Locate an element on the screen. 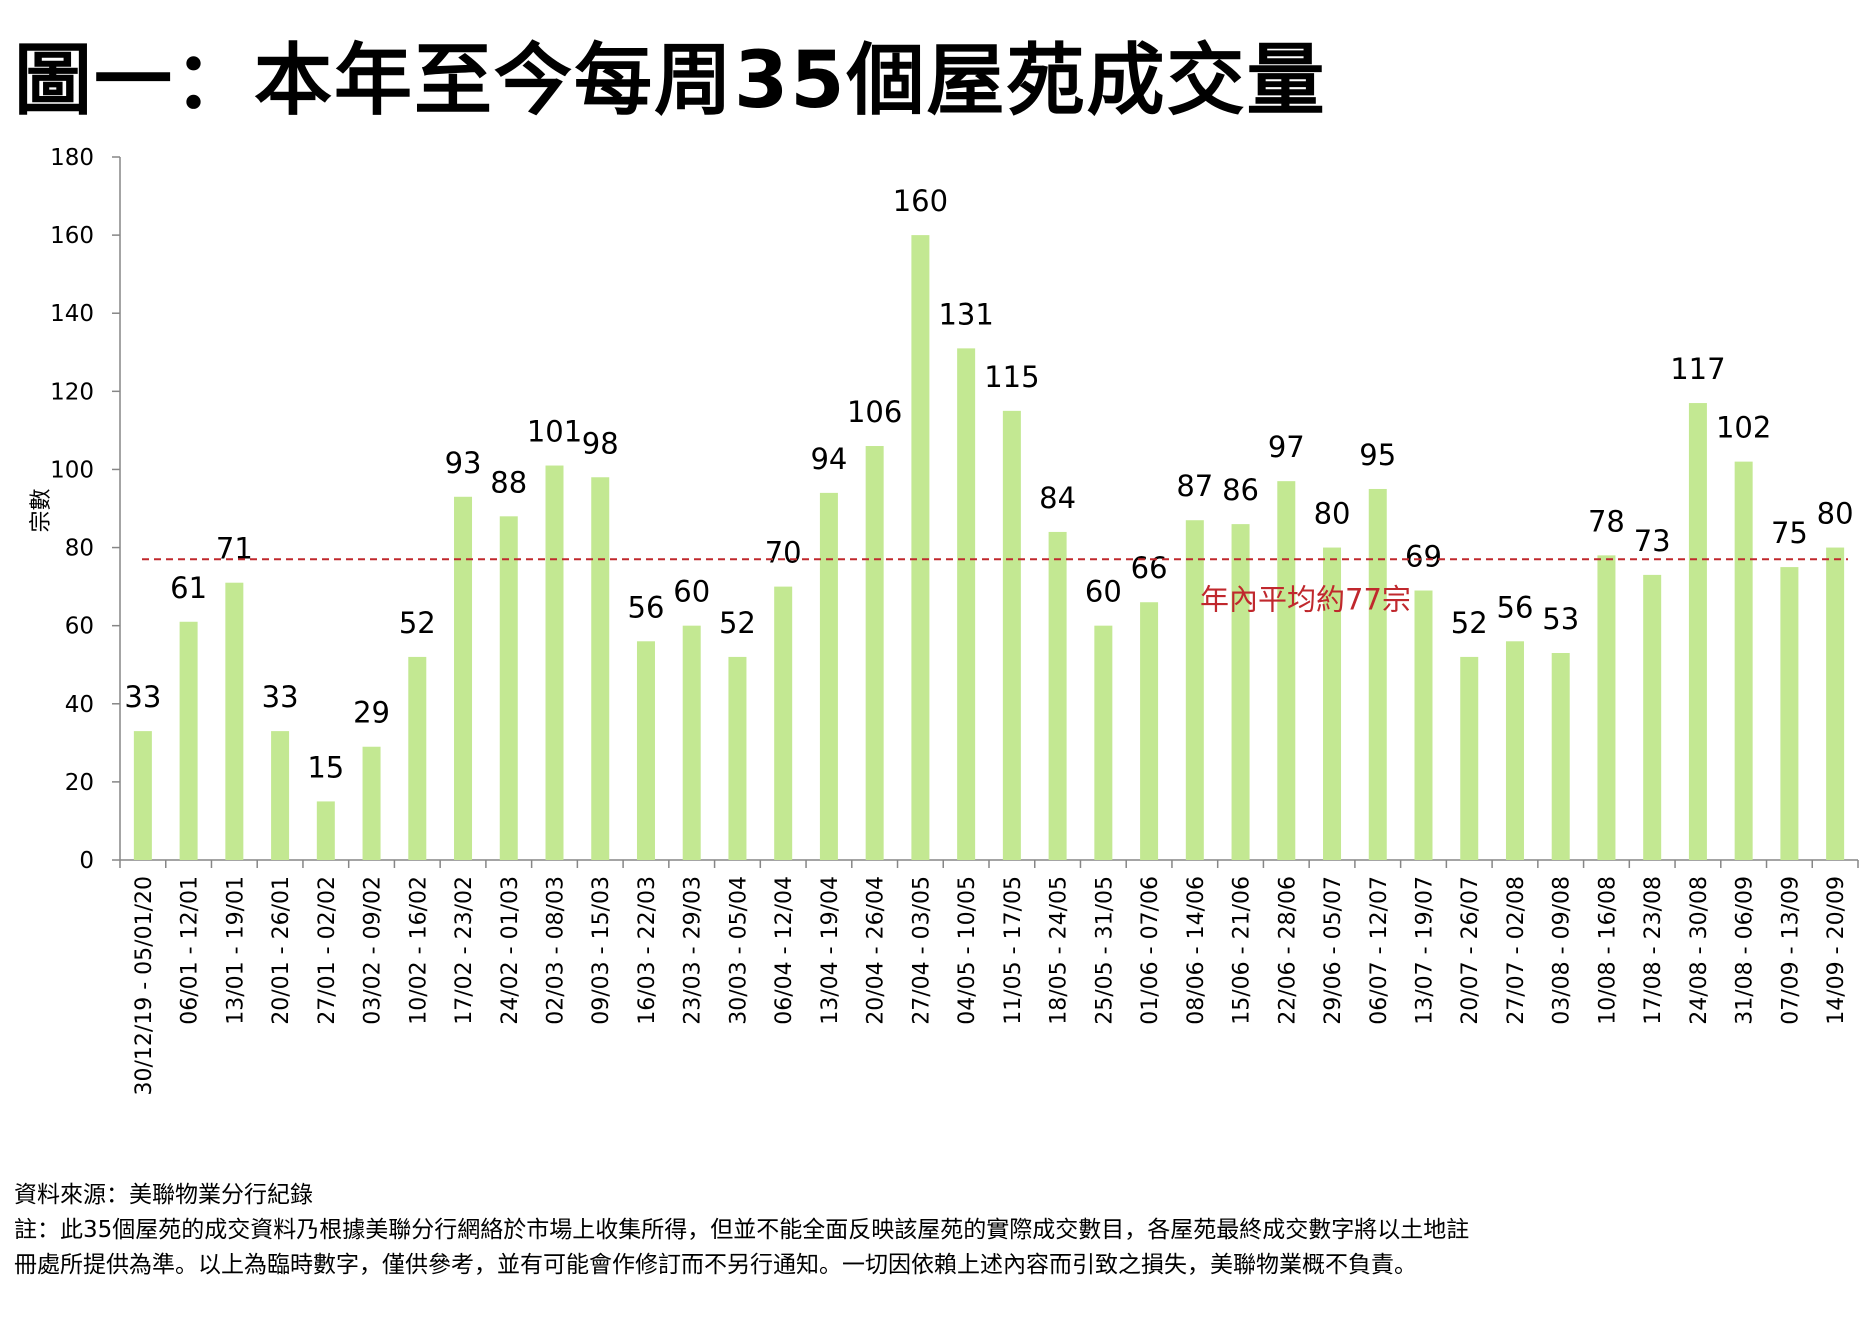 This screenshot has height=1330, width=1873. y-tick-label: 100 is located at coordinates (72, 470).